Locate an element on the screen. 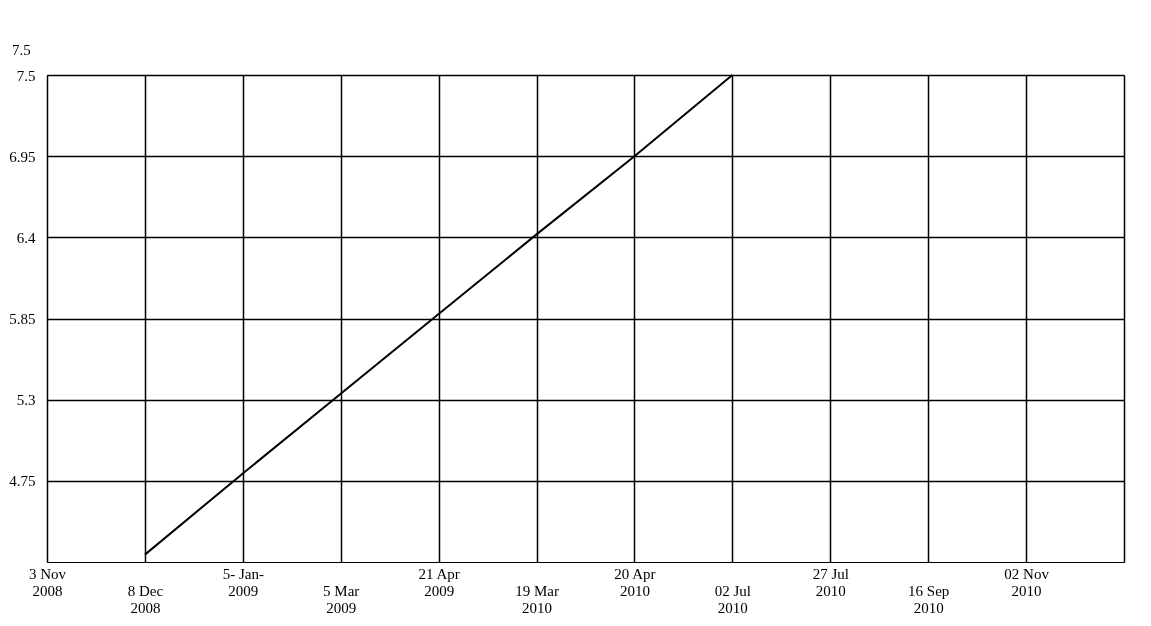  y-tick-label: 7.5 is located at coordinates (26, 75).